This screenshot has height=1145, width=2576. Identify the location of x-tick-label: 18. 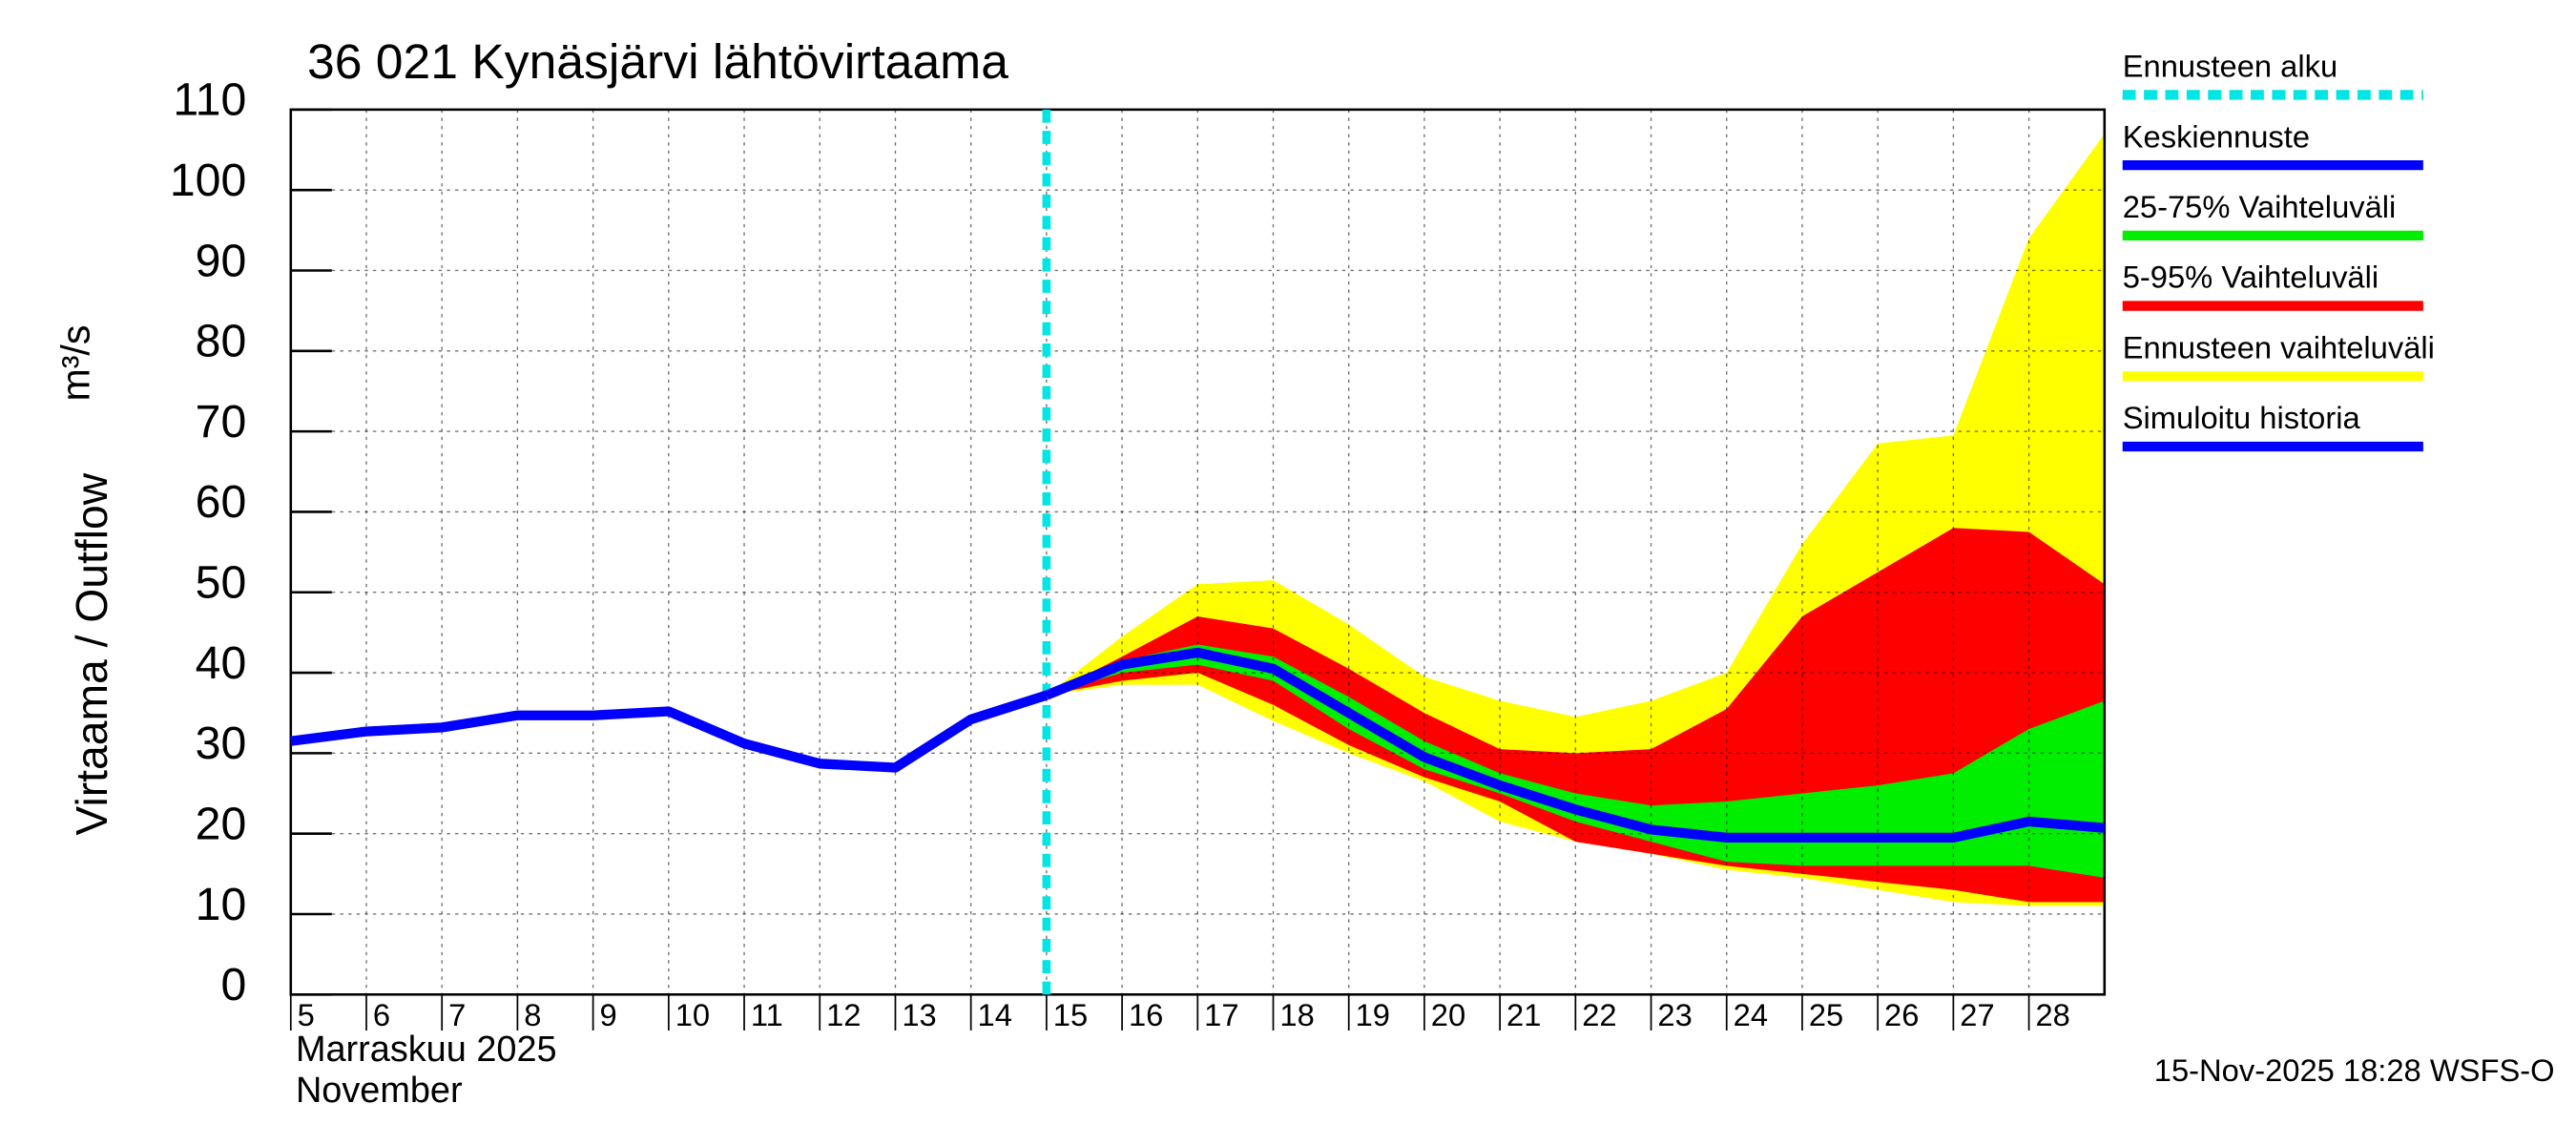
(1296, 1014).